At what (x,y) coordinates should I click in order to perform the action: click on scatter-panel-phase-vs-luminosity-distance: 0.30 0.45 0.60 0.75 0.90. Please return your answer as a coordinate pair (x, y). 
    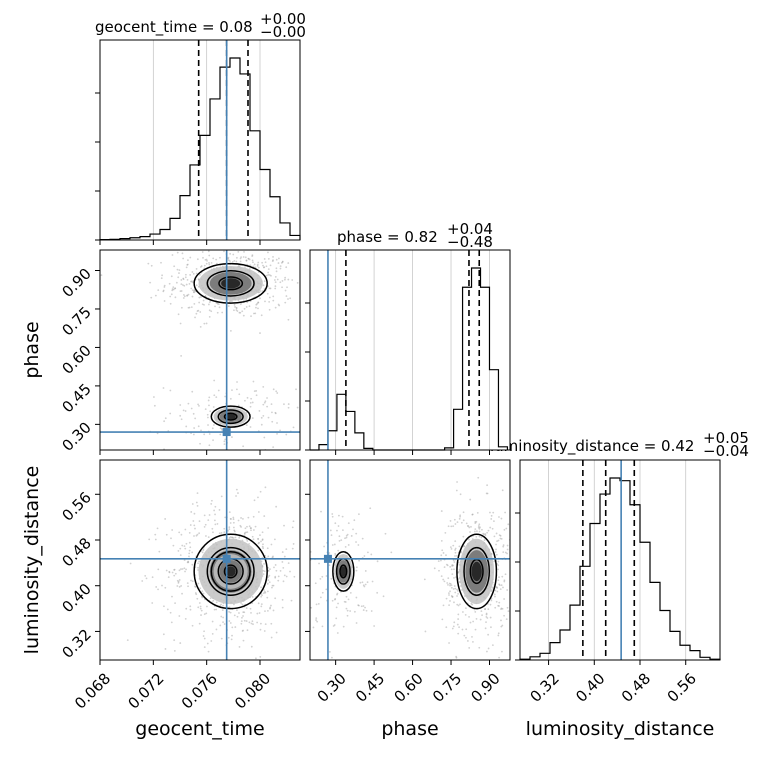
    Looking at the image, I should click on (407, 583).